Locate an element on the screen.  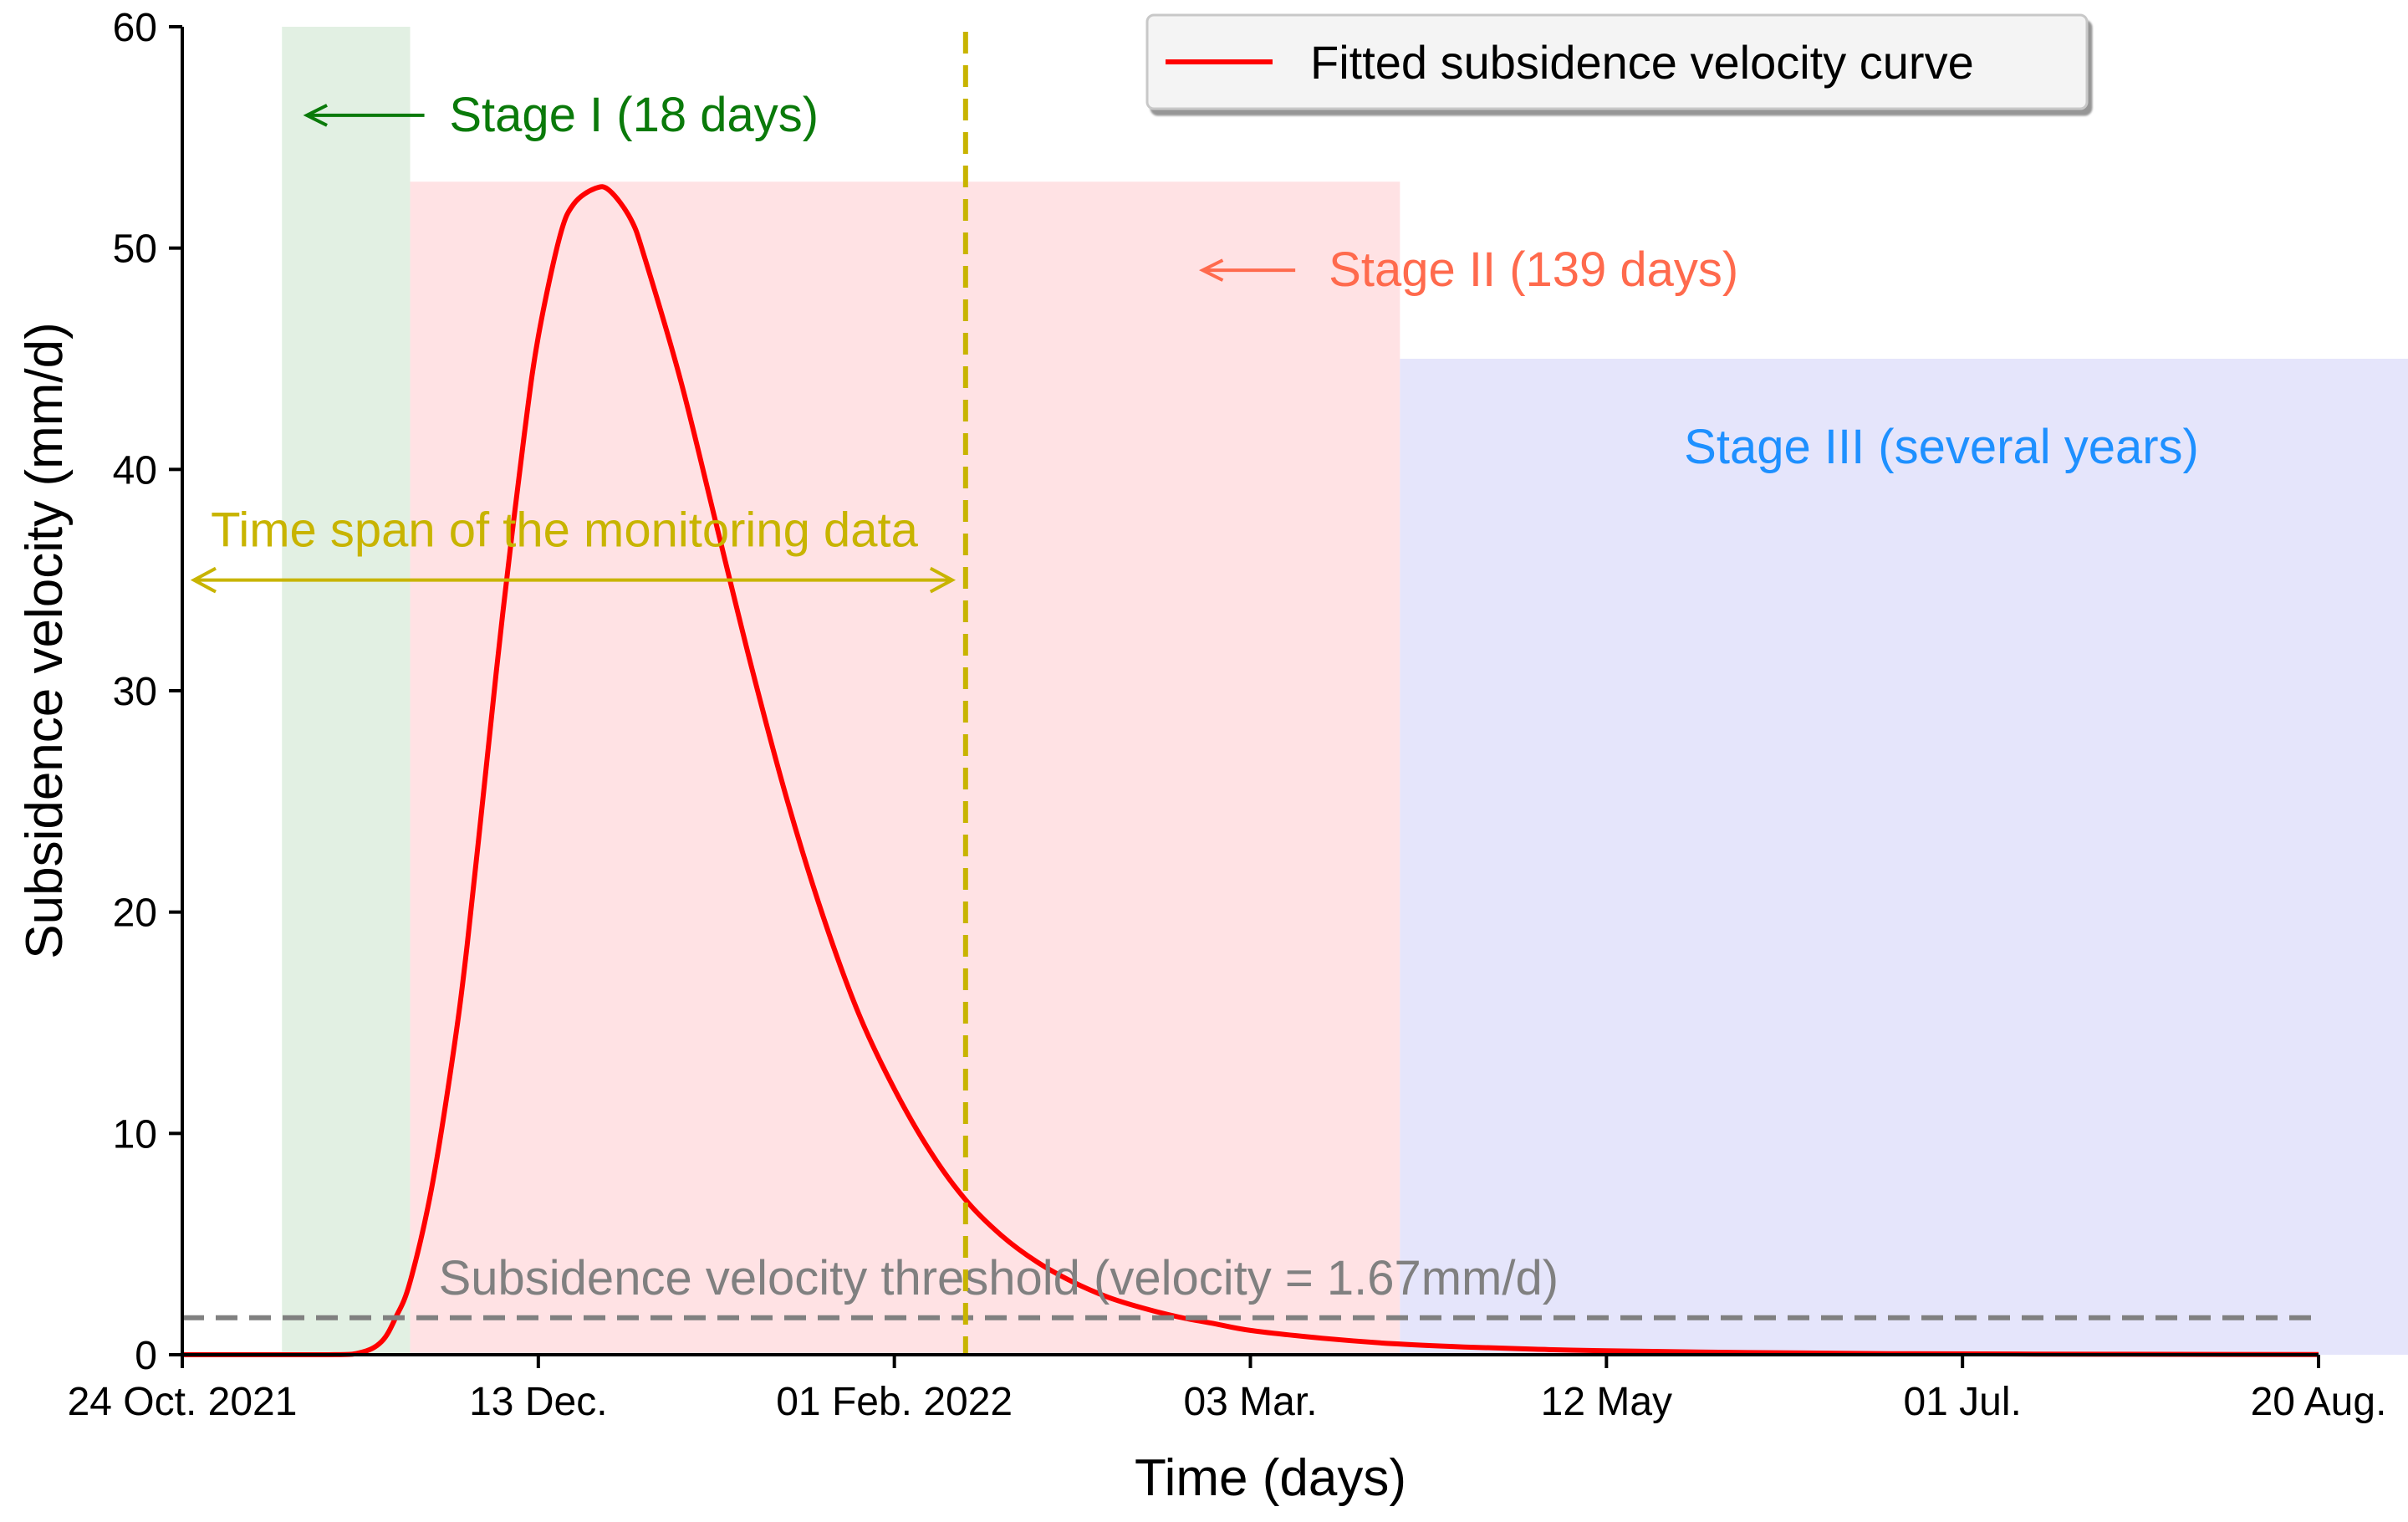
y-tick-label: 20 is located at coordinates (135, 914).